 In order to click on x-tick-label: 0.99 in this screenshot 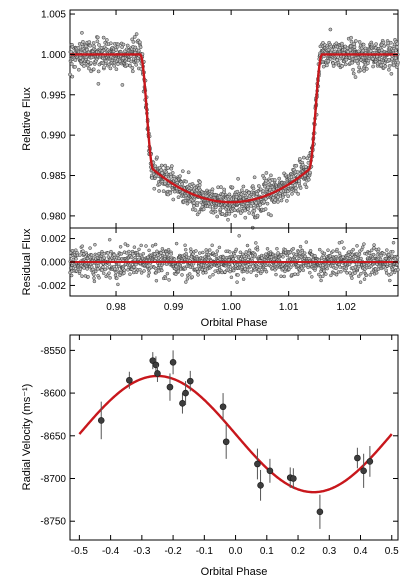, I will do `click(174, 307)`.